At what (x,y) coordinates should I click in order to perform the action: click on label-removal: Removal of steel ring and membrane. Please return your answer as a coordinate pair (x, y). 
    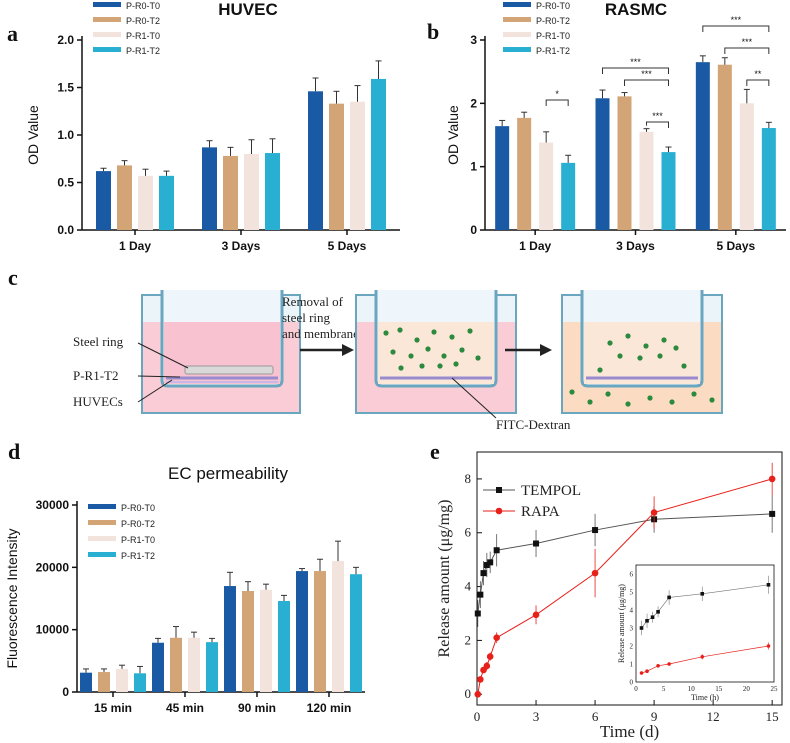
    Looking at the image, I should click on (320, 317).